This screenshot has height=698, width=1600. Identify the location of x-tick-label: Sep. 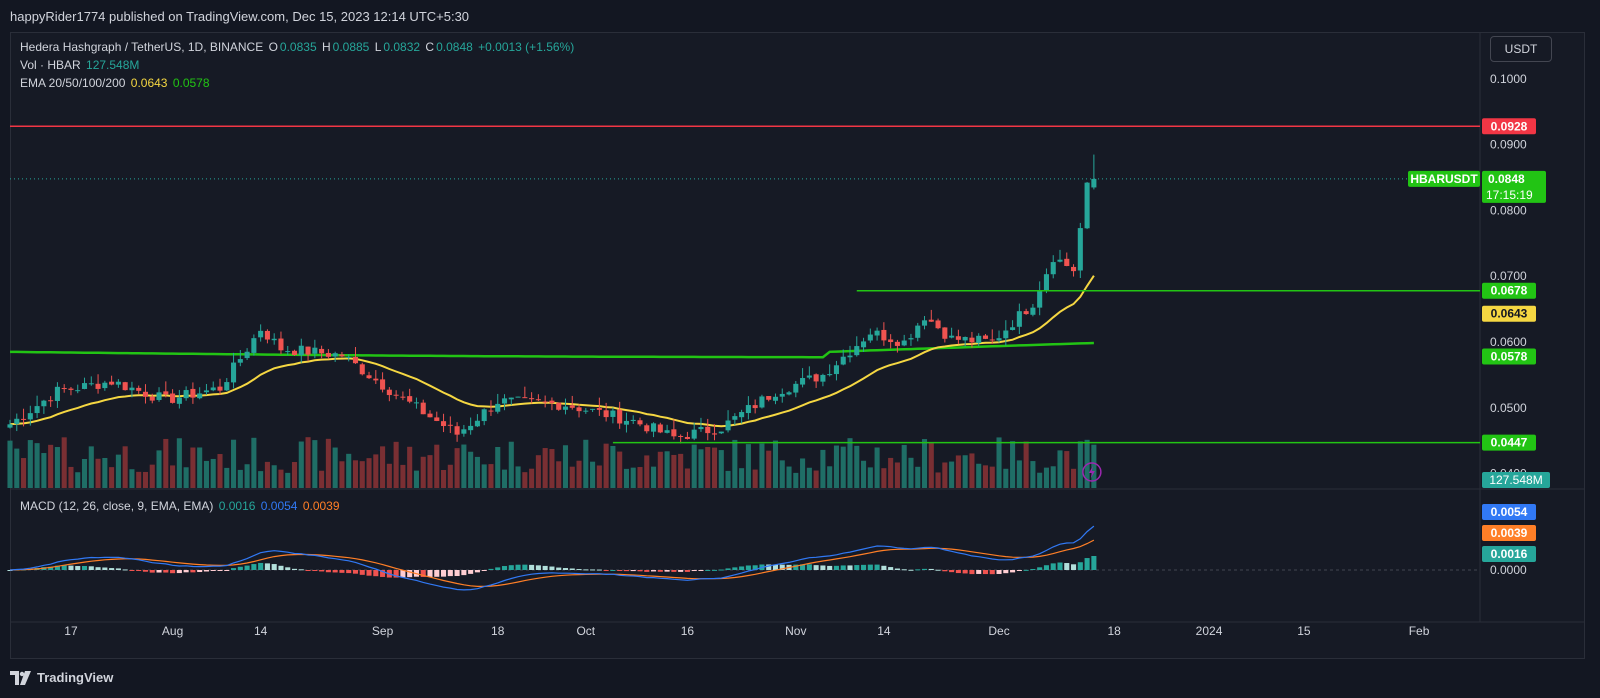
(383, 631).